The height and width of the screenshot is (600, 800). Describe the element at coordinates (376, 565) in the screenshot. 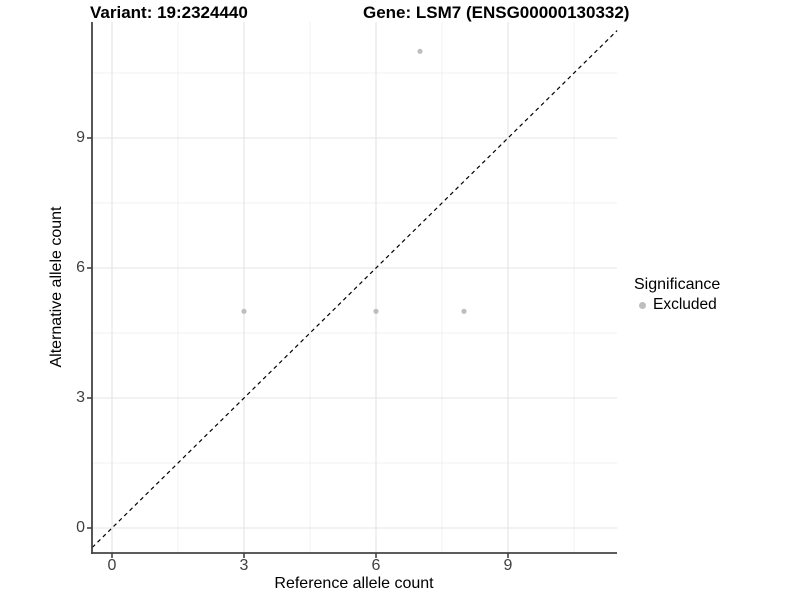

I see `x-tick-label: 6` at that location.